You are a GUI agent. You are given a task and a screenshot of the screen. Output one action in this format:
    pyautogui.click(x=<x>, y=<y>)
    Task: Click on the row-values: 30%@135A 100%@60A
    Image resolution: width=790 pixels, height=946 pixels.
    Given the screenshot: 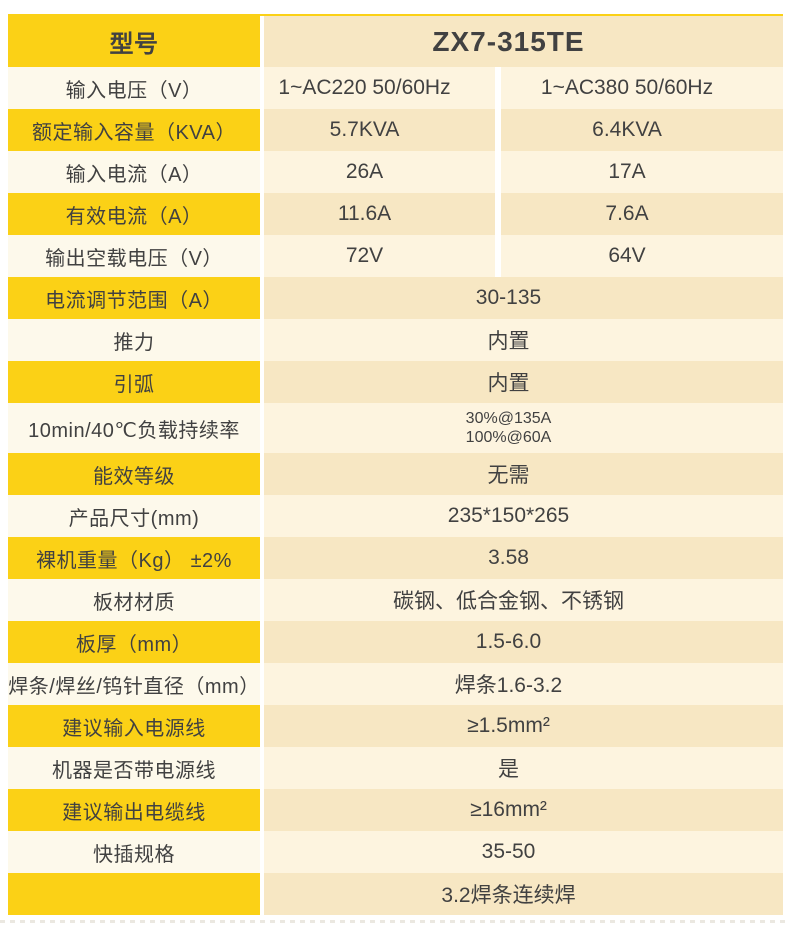 What is the action you would take?
    pyautogui.click(x=523, y=428)
    